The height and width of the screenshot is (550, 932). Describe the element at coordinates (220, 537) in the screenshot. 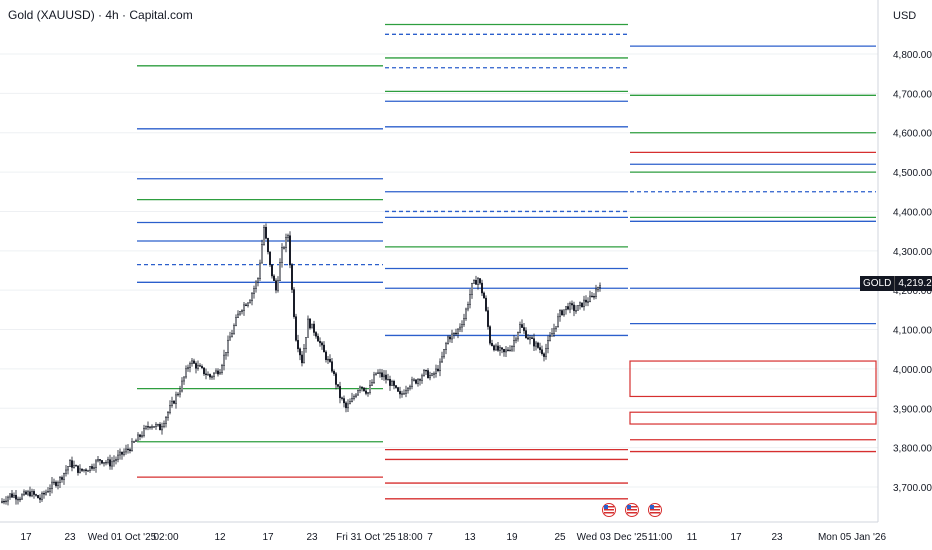

I see `x-tick-label: 12` at that location.